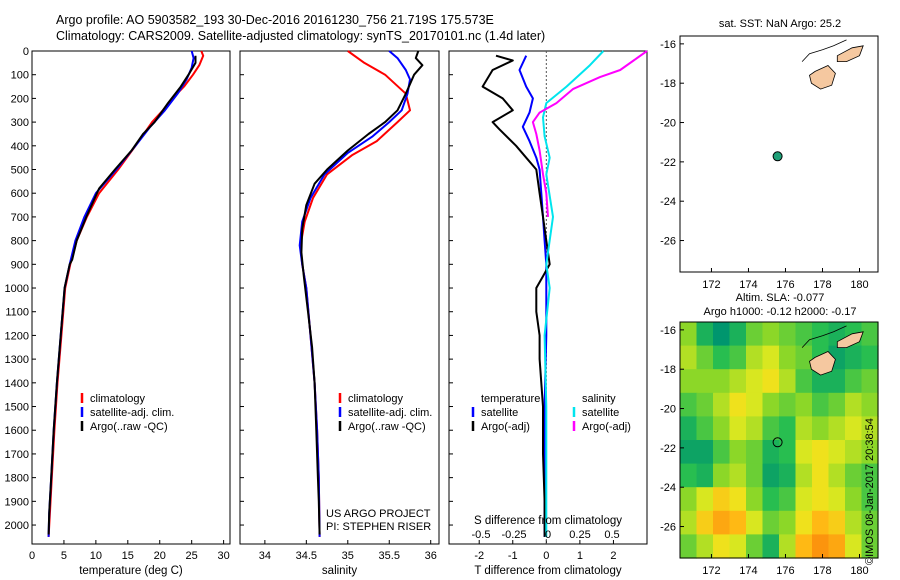 Image resolution: width=900 pixels, height=580 pixels. What do you see at coordinates (780, 312) in the screenshot?
I see `map-sla-title-2: Argo h1000: -0.12 h2000: -0.17` at bounding box center [780, 312].